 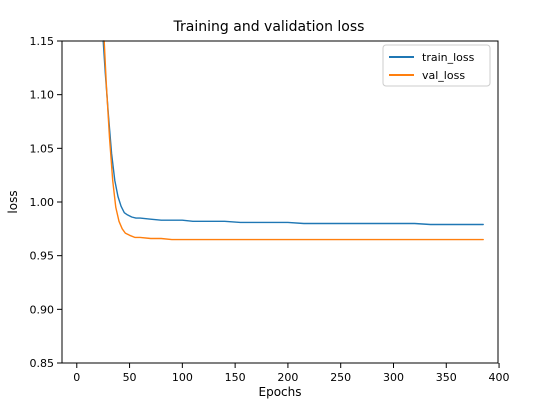 What do you see at coordinates (42, 95) in the screenshot?
I see `y-tick-label: 1.10` at bounding box center [42, 95].